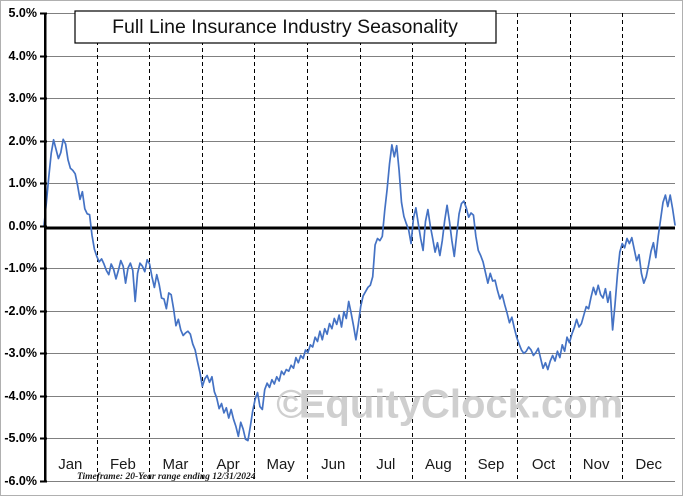 The width and height of the screenshot is (683, 497). Describe the element at coordinates (360, 464) in the screenshot. I see `x-axis-month-labels: Jan Feb Mar Apr May Jun Jul Aug Sep Oct Nov Dec` at that location.